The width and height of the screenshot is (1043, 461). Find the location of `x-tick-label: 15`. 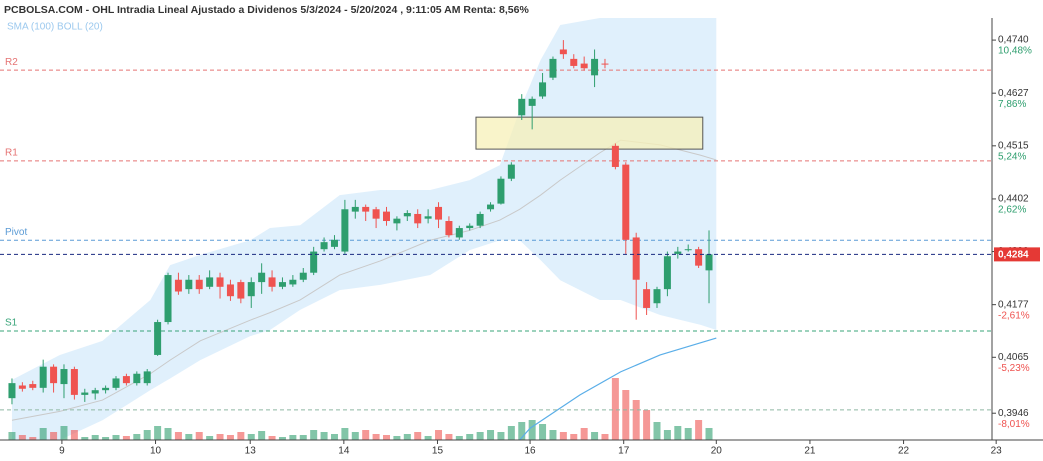

x-tick-label: 15 is located at coordinates (438, 451).